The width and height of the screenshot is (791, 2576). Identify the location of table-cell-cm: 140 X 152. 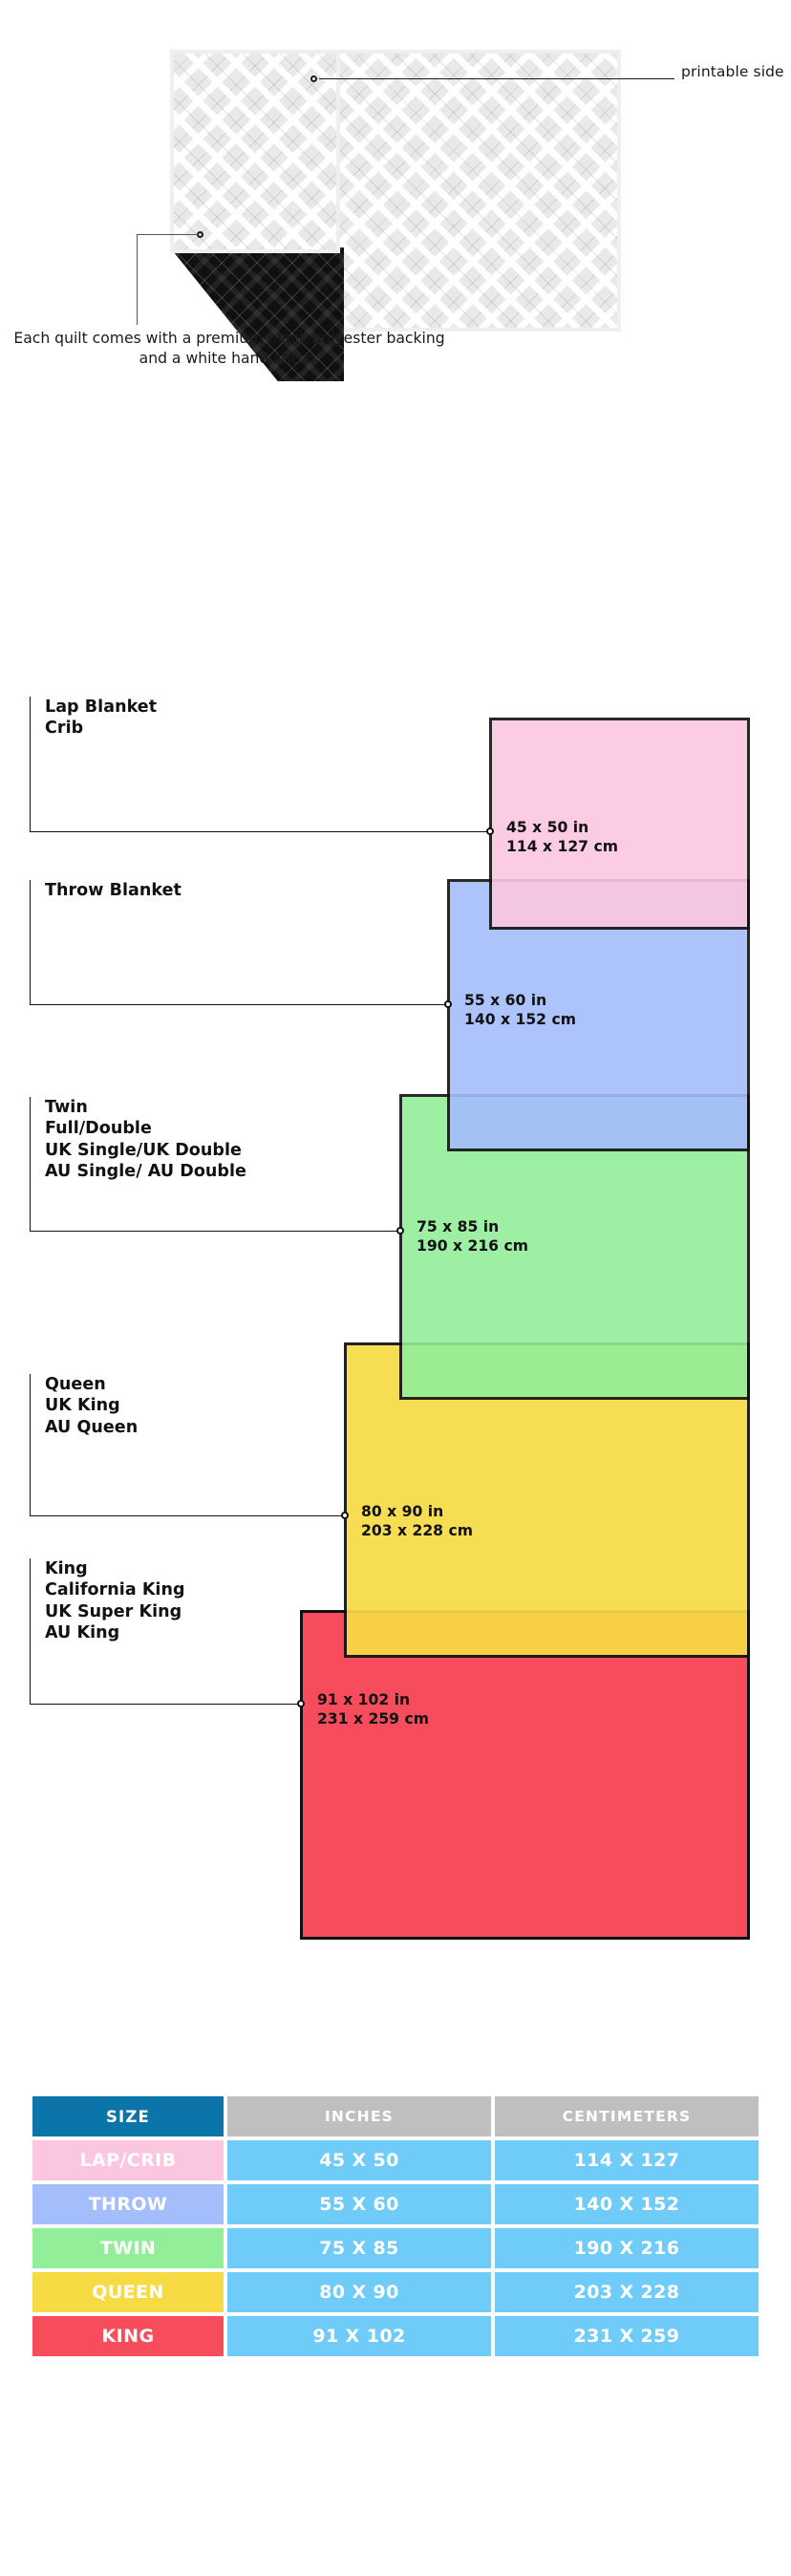
(627, 2204).